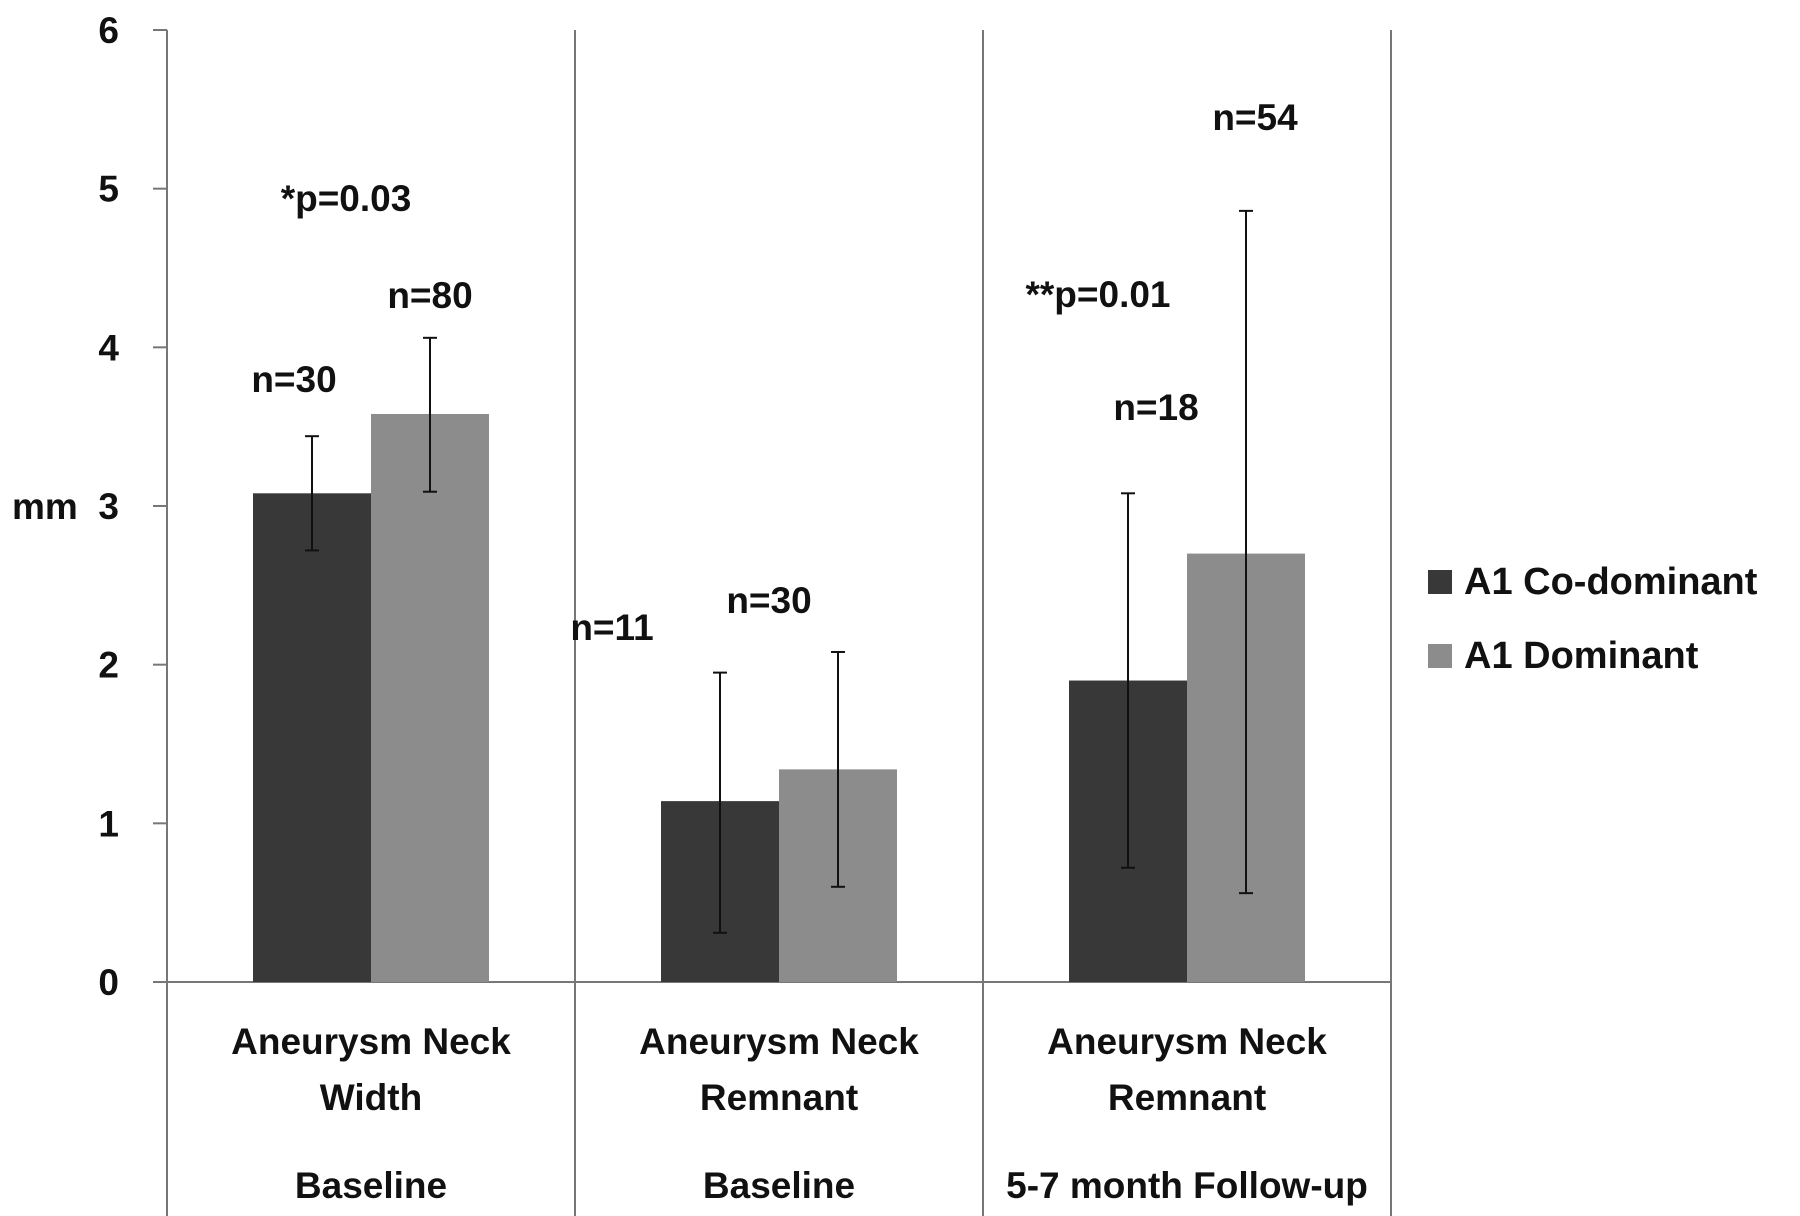  What do you see at coordinates (108, 347) in the screenshot?
I see `y-tick-label: 4` at bounding box center [108, 347].